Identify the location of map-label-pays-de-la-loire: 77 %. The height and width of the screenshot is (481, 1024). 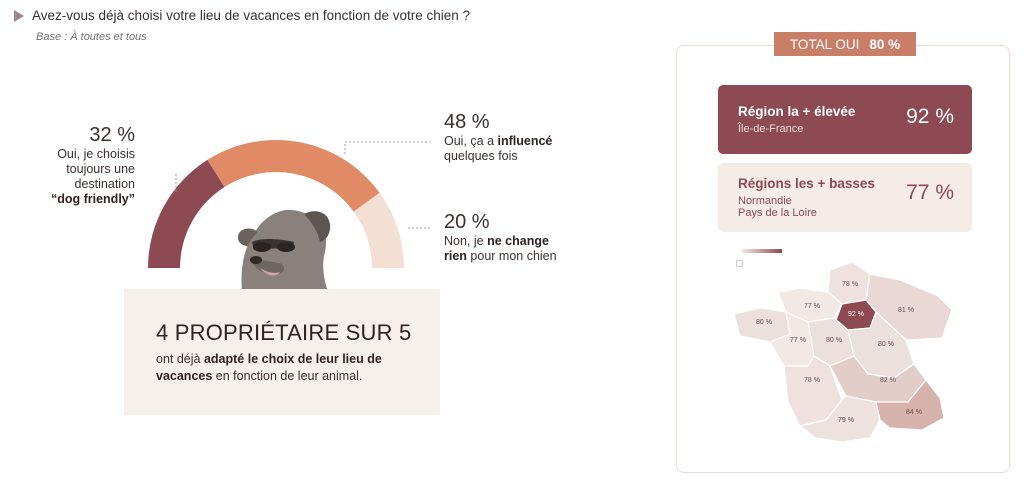
(798, 340).